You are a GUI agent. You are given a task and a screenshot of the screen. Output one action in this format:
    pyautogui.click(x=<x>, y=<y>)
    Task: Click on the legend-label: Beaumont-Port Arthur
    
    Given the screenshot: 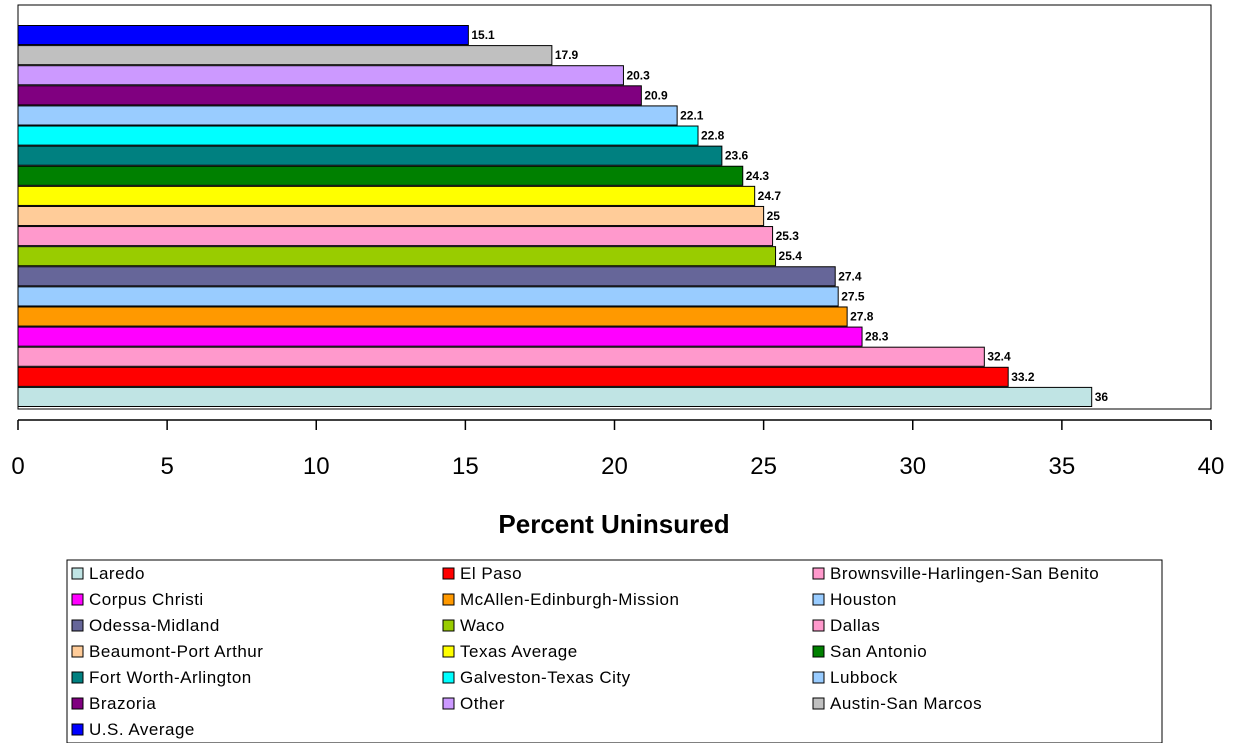 What is the action you would take?
    pyautogui.click(x=176, y=651)
    